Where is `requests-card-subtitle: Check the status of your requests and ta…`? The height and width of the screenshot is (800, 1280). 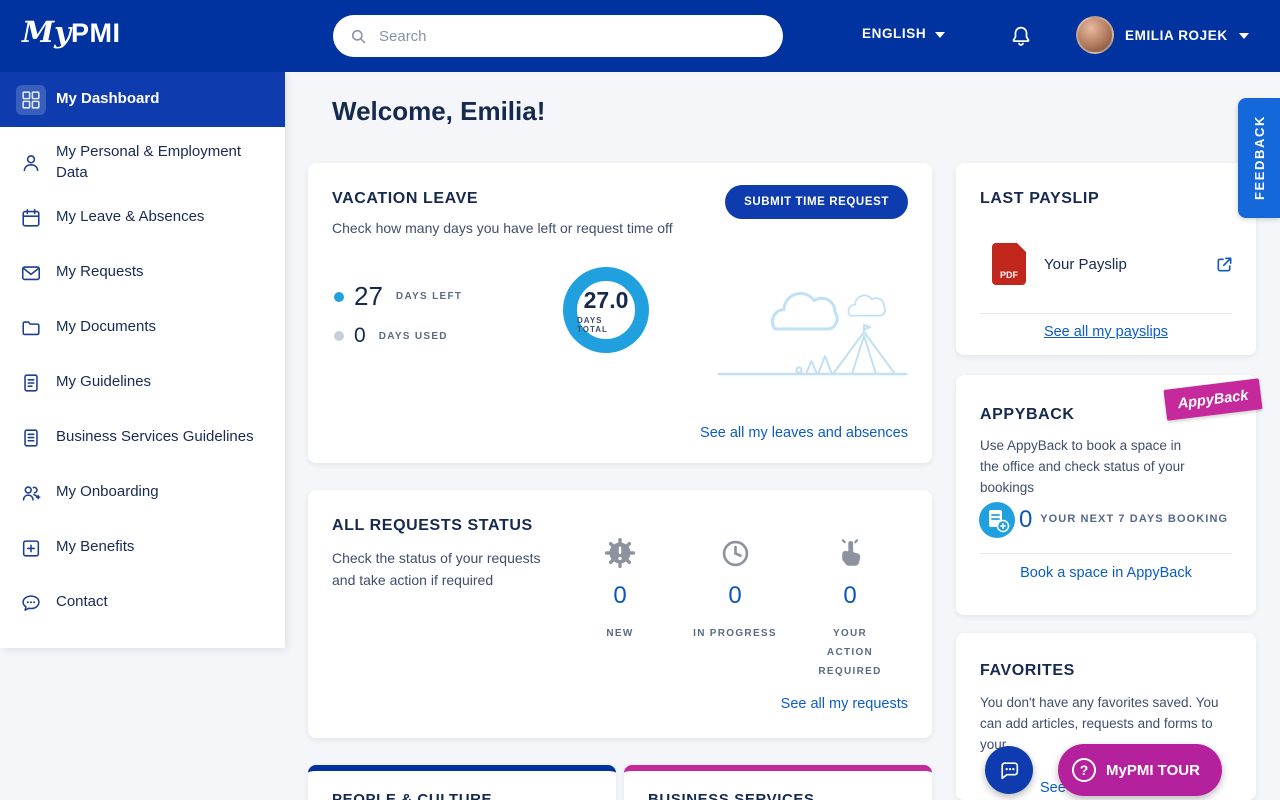 requests-card-subtitle: Check the status of your requests and ta… is located at coordinates (436, 569).